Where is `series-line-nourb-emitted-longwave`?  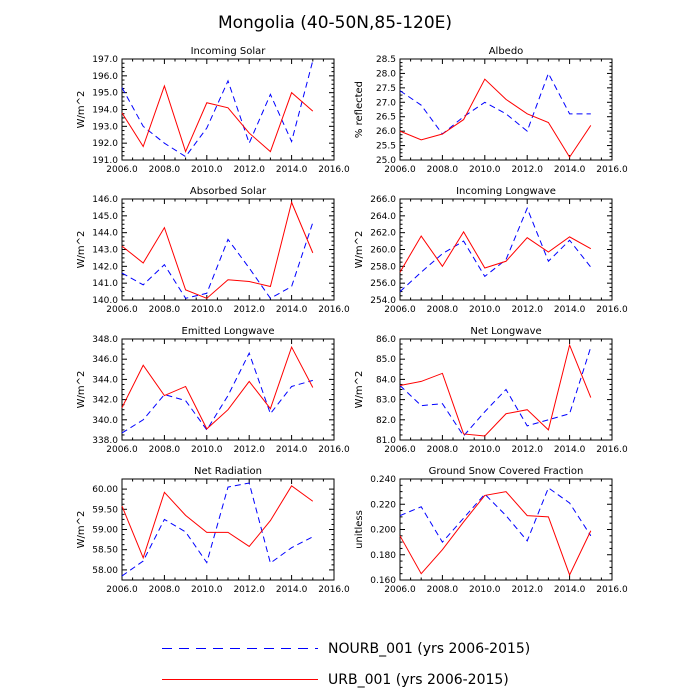 series-line-nourb-emitted-longwave is located at coordinates (217, 392).